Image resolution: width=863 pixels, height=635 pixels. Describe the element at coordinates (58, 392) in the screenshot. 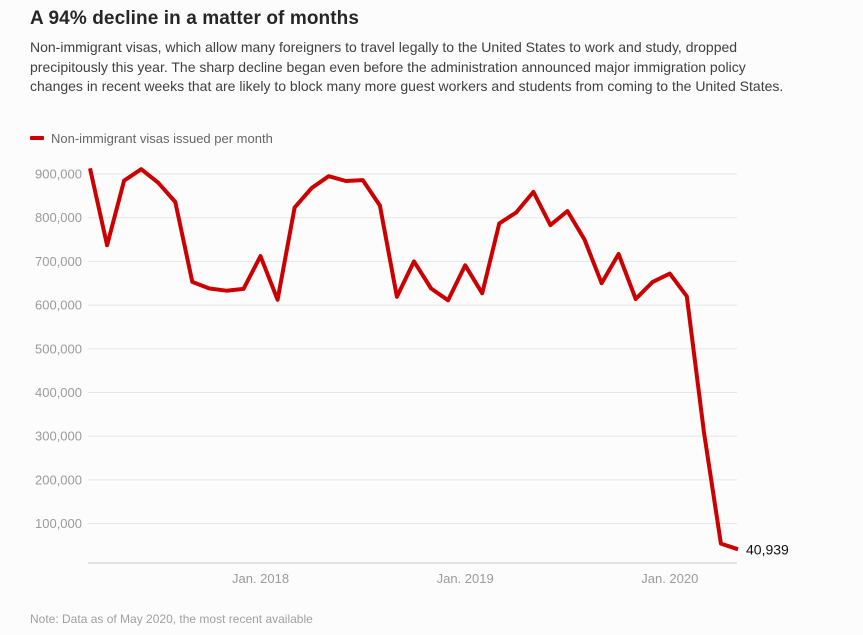

I see `y-tick-label: 400,000` at that location.